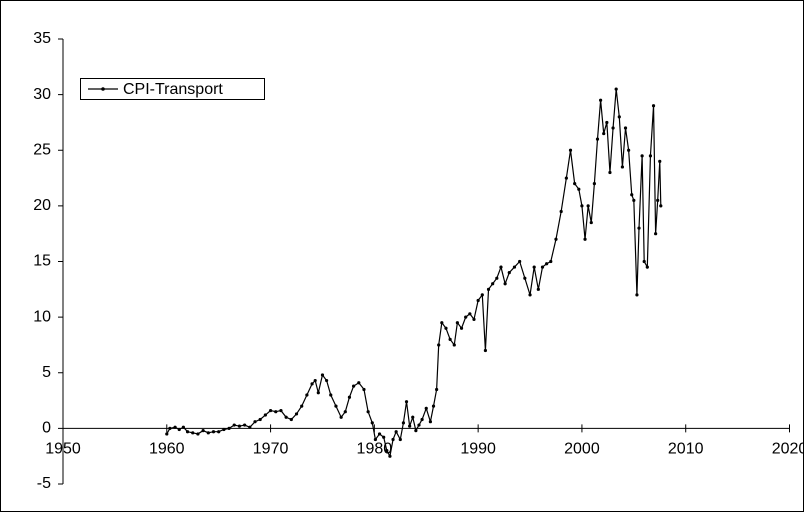 This screenshot has width=804, height=512. What do you see at coordinates (46, 428) in the screenshot?
I see `y-tick-label: 0` at bounding box center [46, 428].